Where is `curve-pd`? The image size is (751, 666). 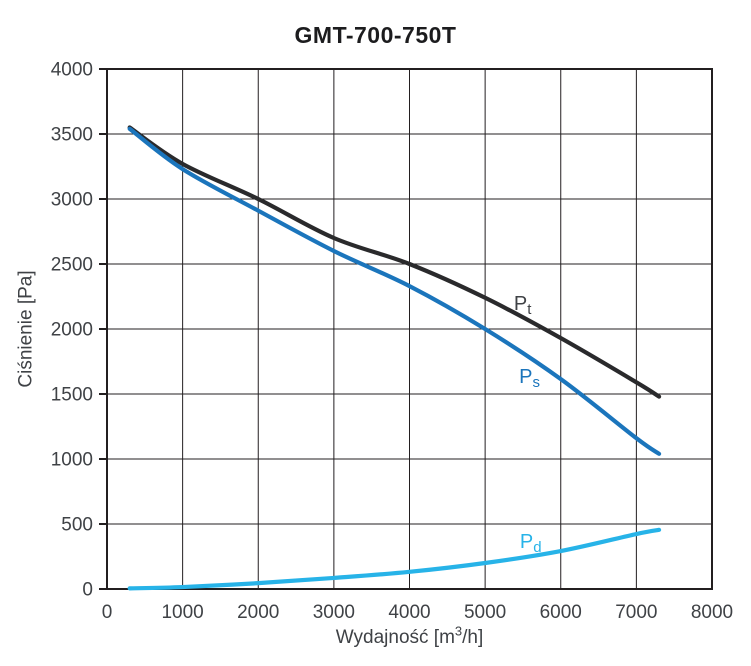 curve-pd is located at coordinates (394, 559).